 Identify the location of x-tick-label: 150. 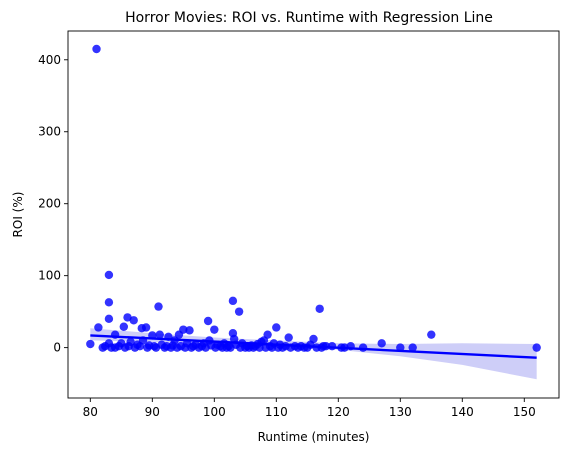
(524, 412).